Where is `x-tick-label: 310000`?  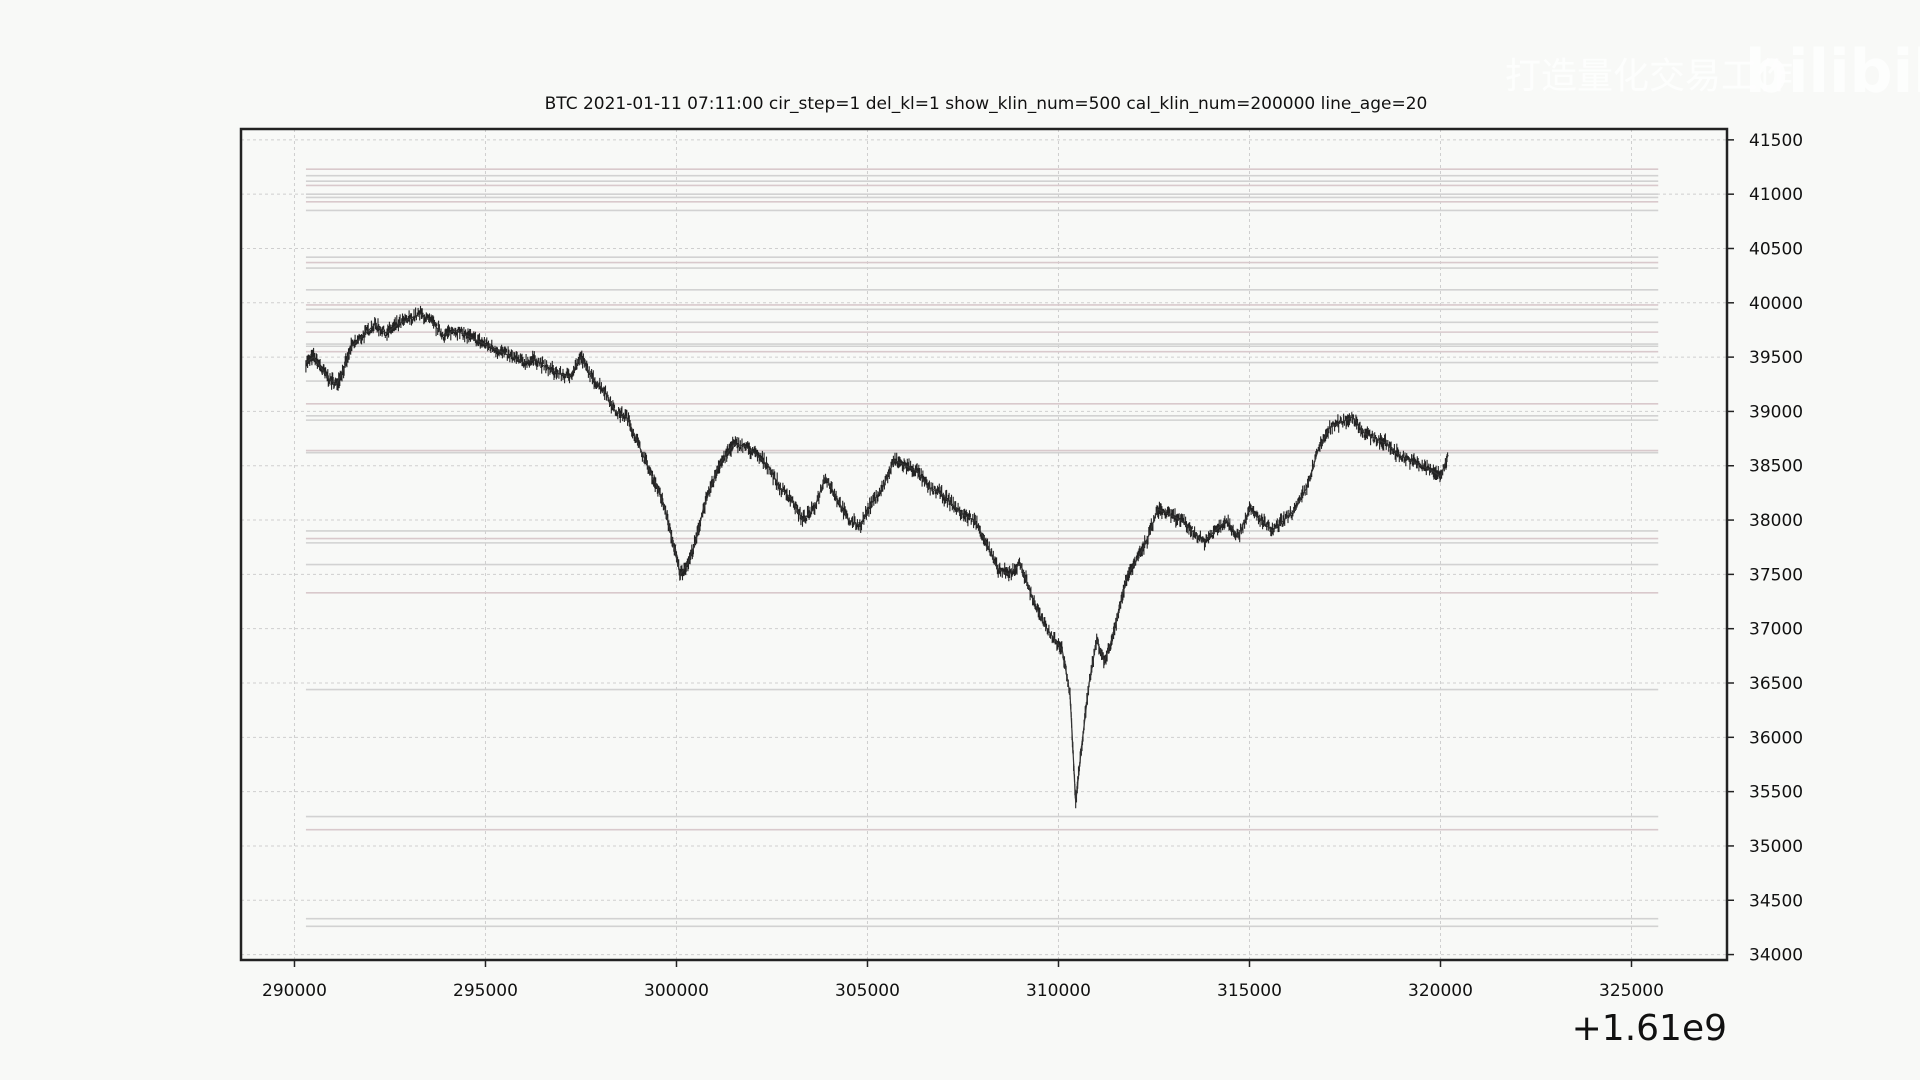
x-tick-label: 310000 is located at coordinates (1058, 991).